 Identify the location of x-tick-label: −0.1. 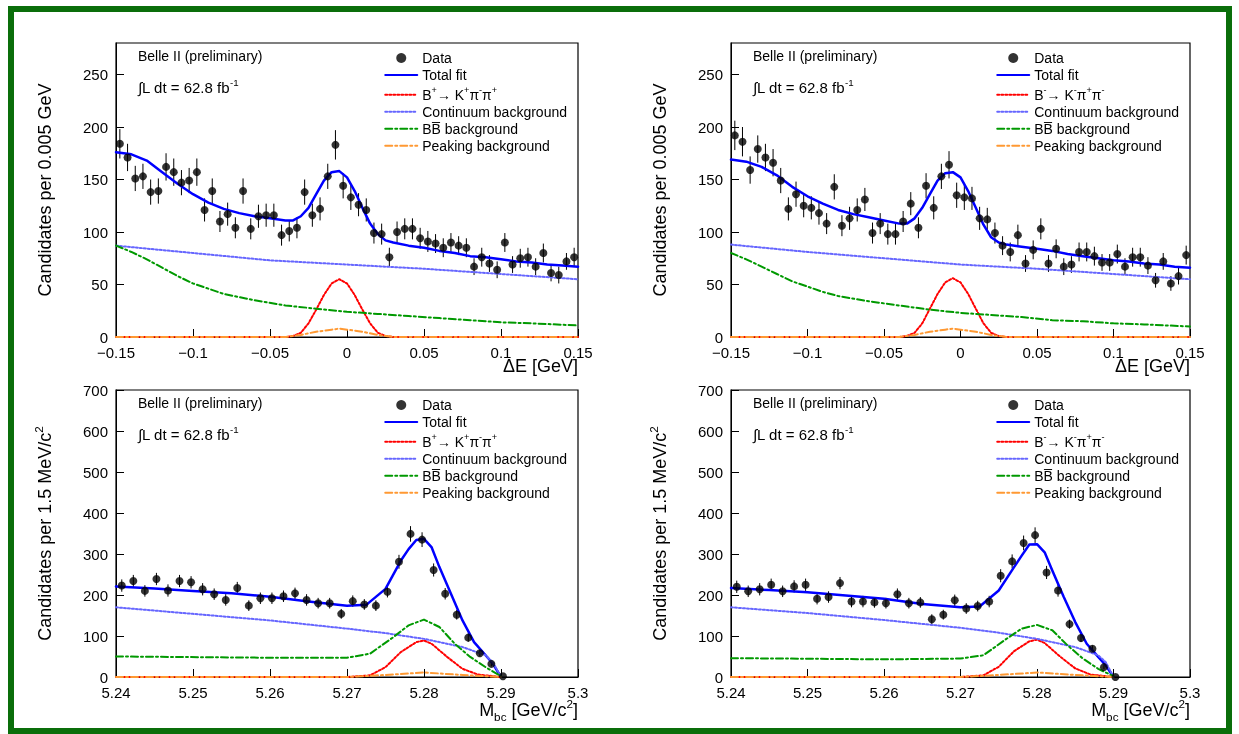
(193, 352).